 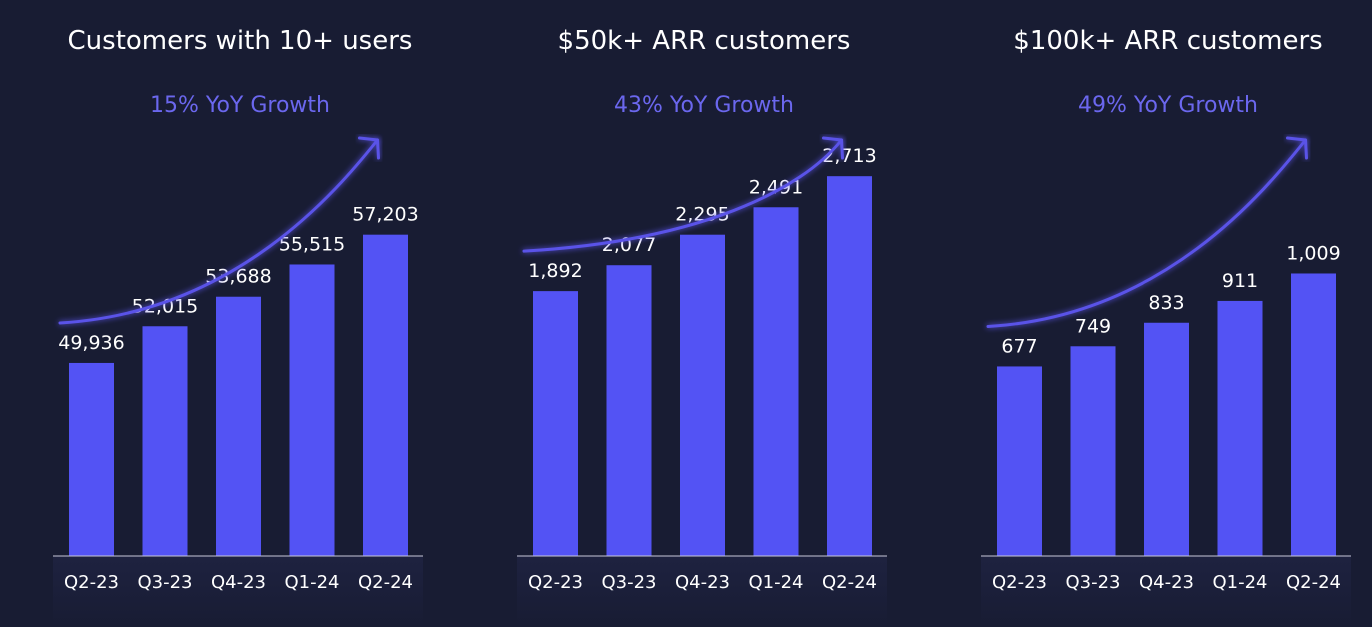 I want to click on chart-title: Customers with 10+ users, so click(x=240, y=41).